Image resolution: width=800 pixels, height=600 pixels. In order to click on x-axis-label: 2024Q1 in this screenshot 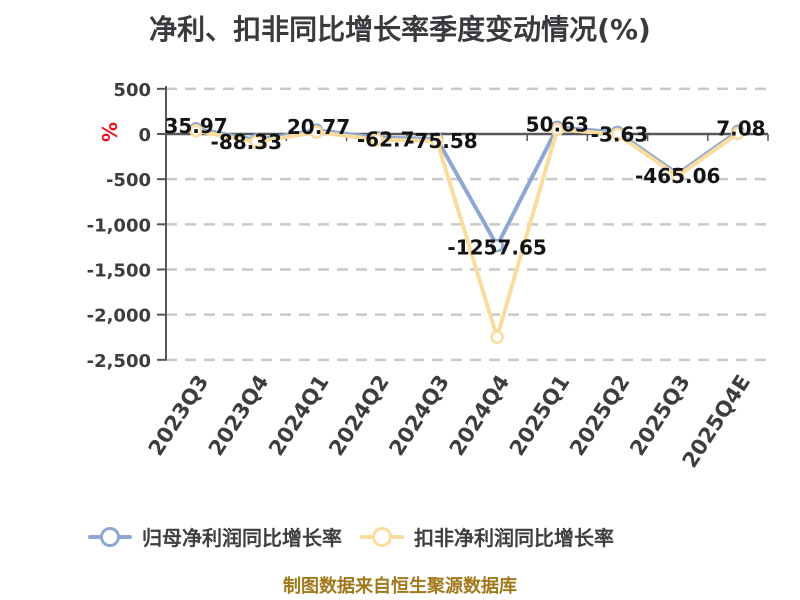, I will do `click(299, 415)`.